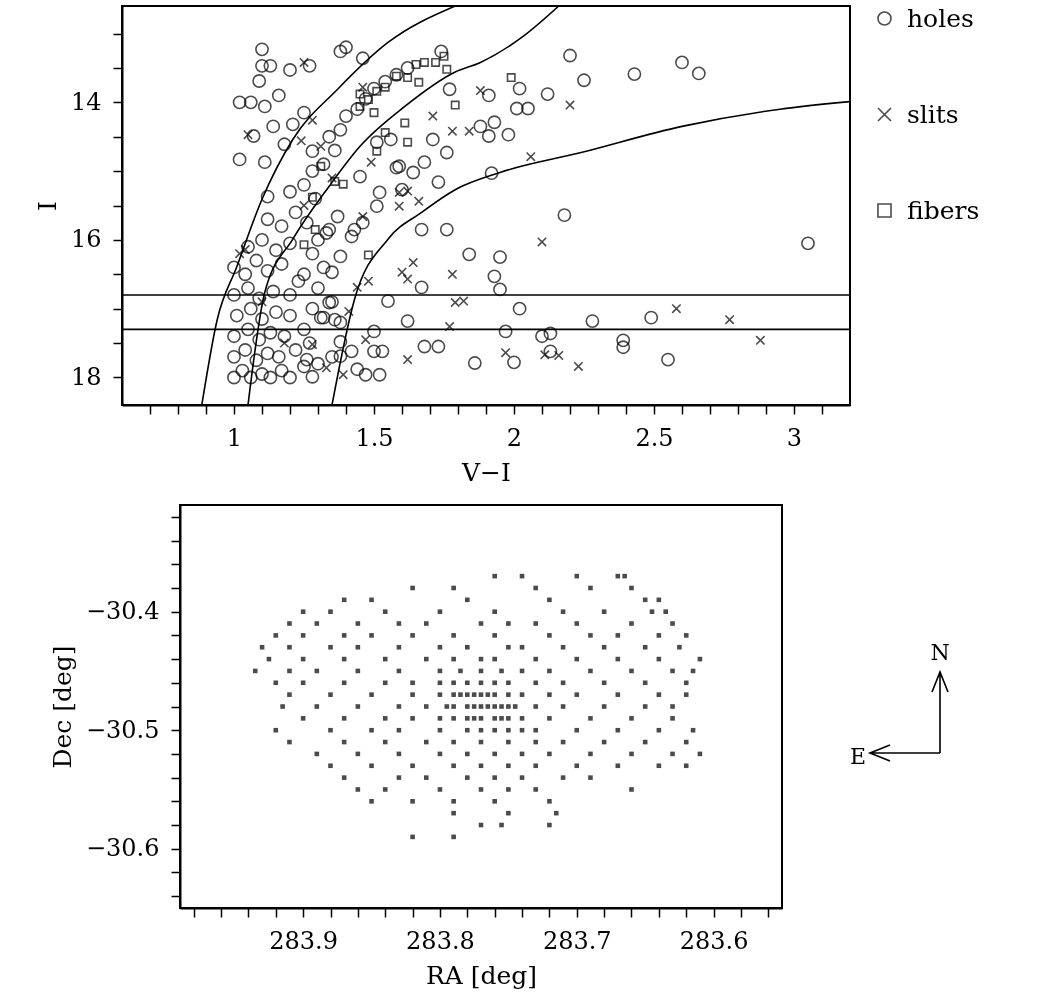  What do you see at coordinates (714, 940) in the screenshot?
I see `x-tick-label: 283.6` at bounding box center [714, 940].